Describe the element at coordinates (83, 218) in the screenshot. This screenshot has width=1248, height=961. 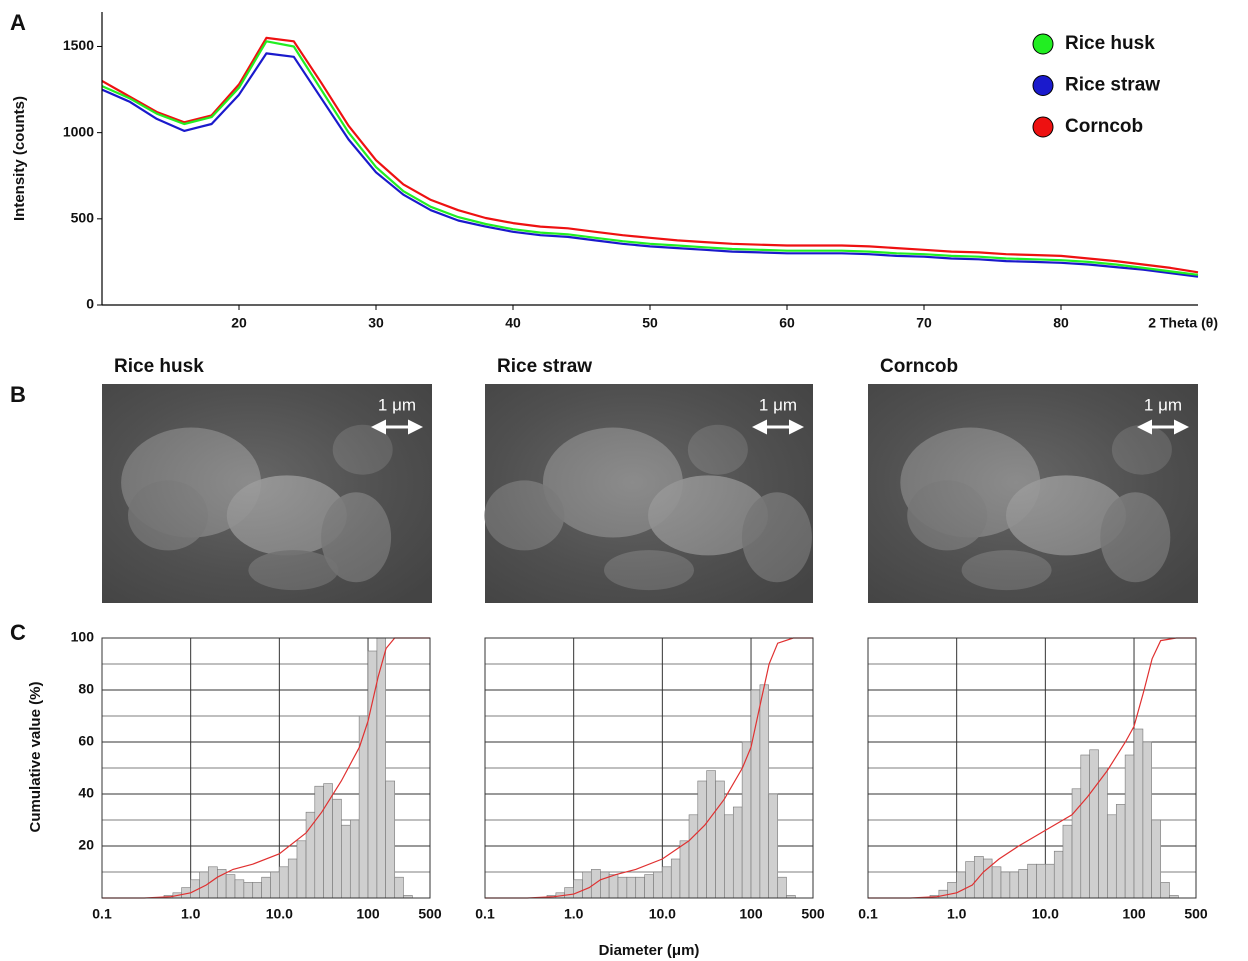
I see `y-tick-label: 500` at that location.